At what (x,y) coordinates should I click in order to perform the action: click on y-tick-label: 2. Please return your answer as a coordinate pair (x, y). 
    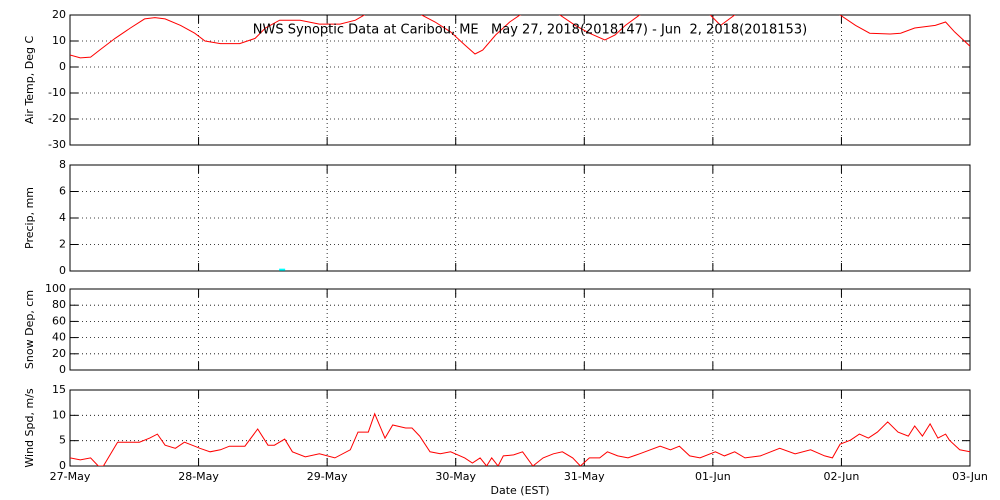
    Looking at the image, I should click on (62, 244).